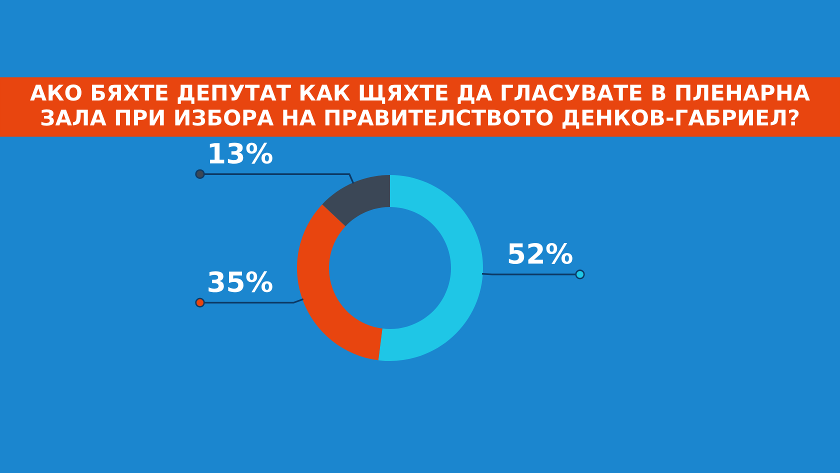 Image resolution: width=840 pixels, height=473 pixels. I want to click on data-label: 52%, so click(540, 253).